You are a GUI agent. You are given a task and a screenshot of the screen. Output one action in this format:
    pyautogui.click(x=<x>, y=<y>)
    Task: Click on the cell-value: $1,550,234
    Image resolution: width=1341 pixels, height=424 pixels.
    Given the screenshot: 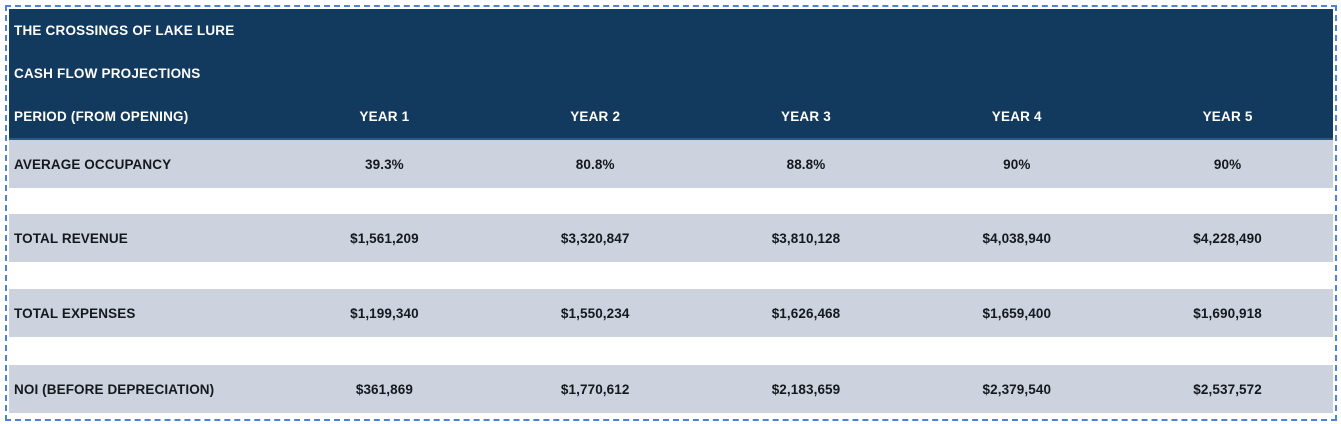 What is the action you would take?
    pyautogui.click(x=595, y=313)
    